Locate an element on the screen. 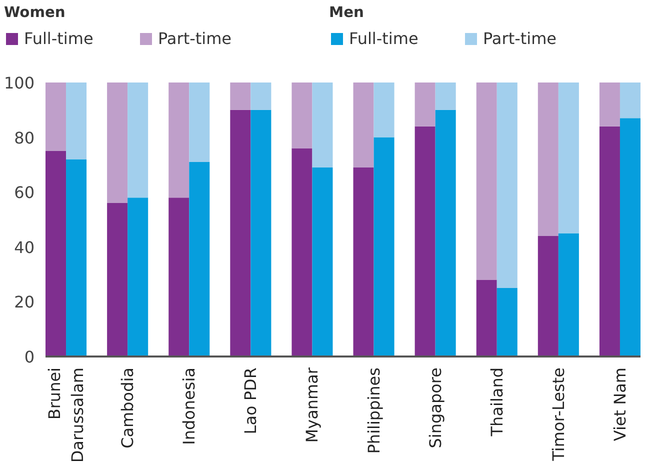  x-tick-label: Cambodia is located at coordinates (128, 407).